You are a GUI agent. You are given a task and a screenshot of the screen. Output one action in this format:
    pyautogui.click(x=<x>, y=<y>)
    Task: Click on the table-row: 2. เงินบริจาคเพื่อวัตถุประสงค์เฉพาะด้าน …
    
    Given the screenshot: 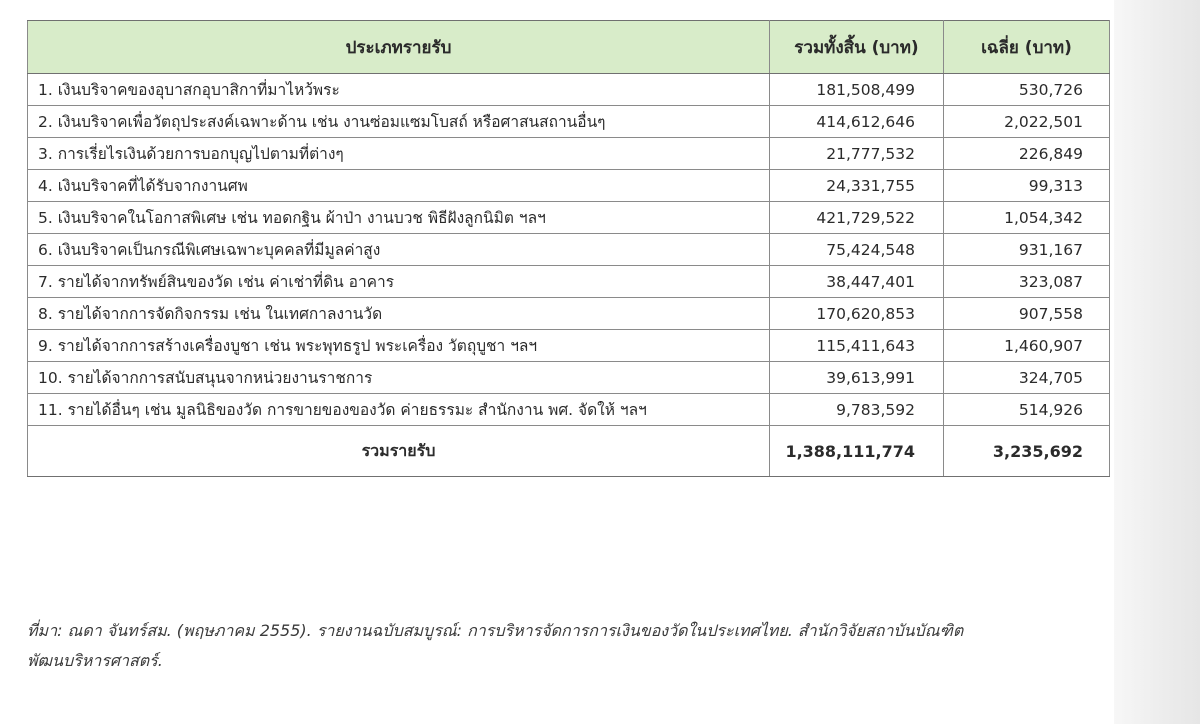 What is the action you would take?
    pyautogui.click(x=568, y=121)
    